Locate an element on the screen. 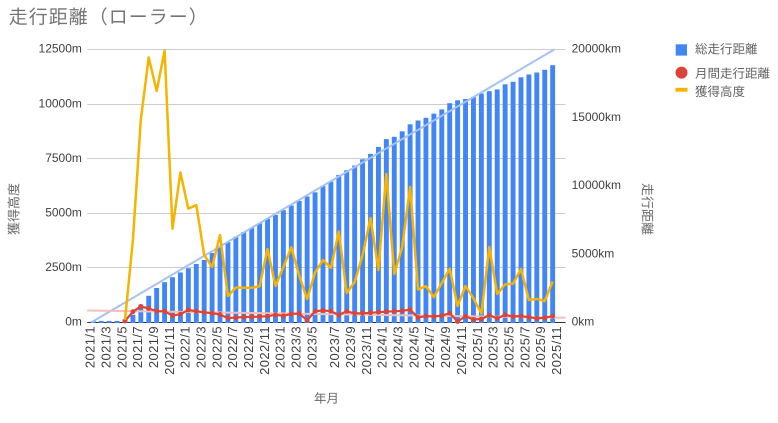  svg-text: 2023/1 is located at coordinates (280, 347).